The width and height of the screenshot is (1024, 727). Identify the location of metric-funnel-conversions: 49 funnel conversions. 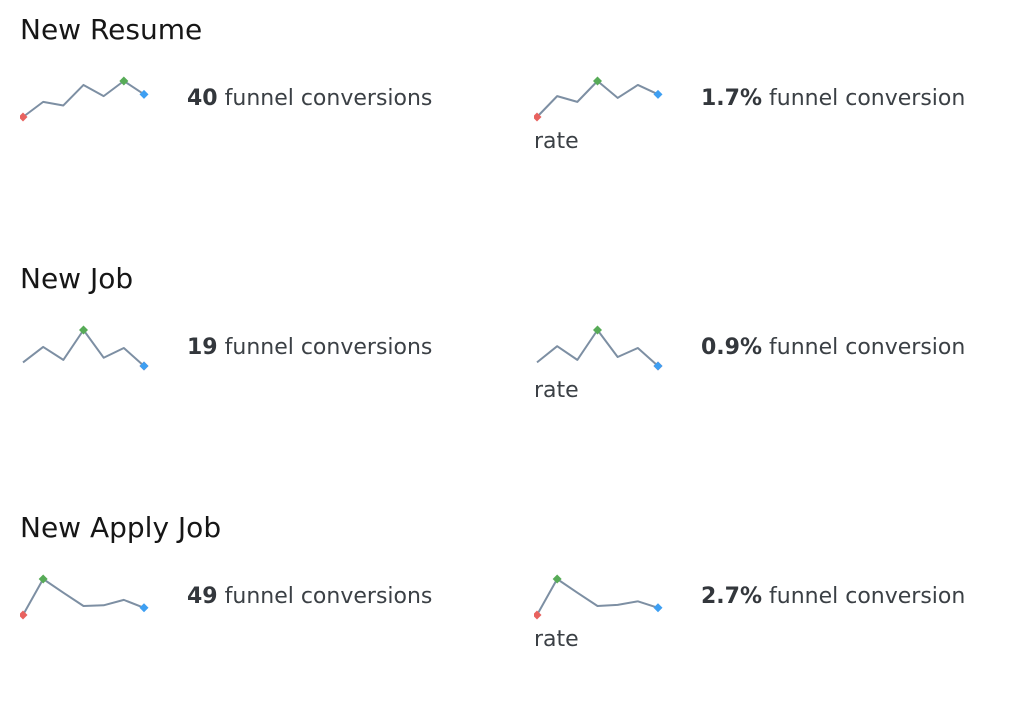
(276, 597).